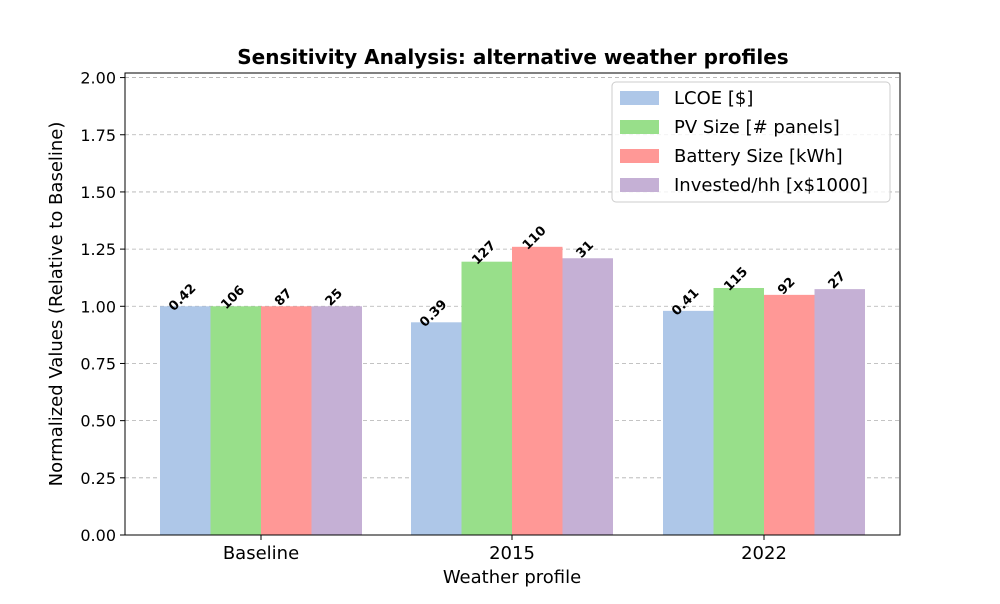 This screenshot has width=1000, height=604. I want to click on bar-value-label: 92, so click(786, 286).